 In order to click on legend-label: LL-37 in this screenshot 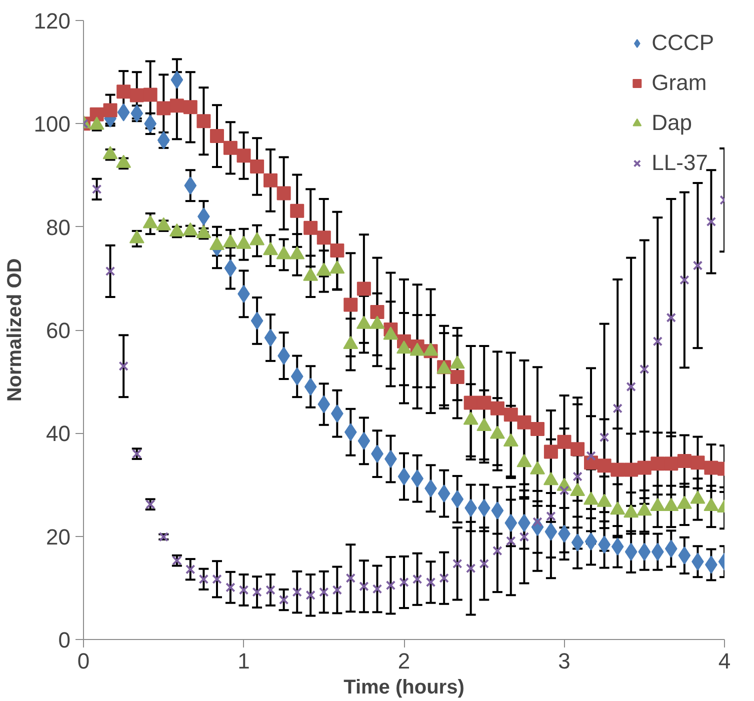, I will do `click(680, 163)`.